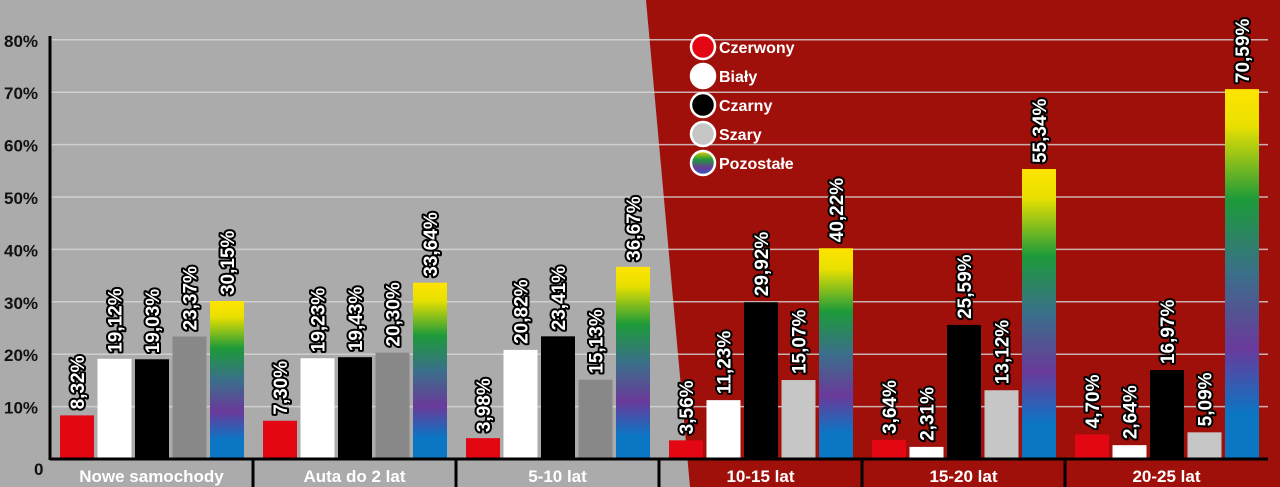 The width and height of the screenshot is (1280, 487). I want to click on data-label: 19,23%, so click(319, 320).